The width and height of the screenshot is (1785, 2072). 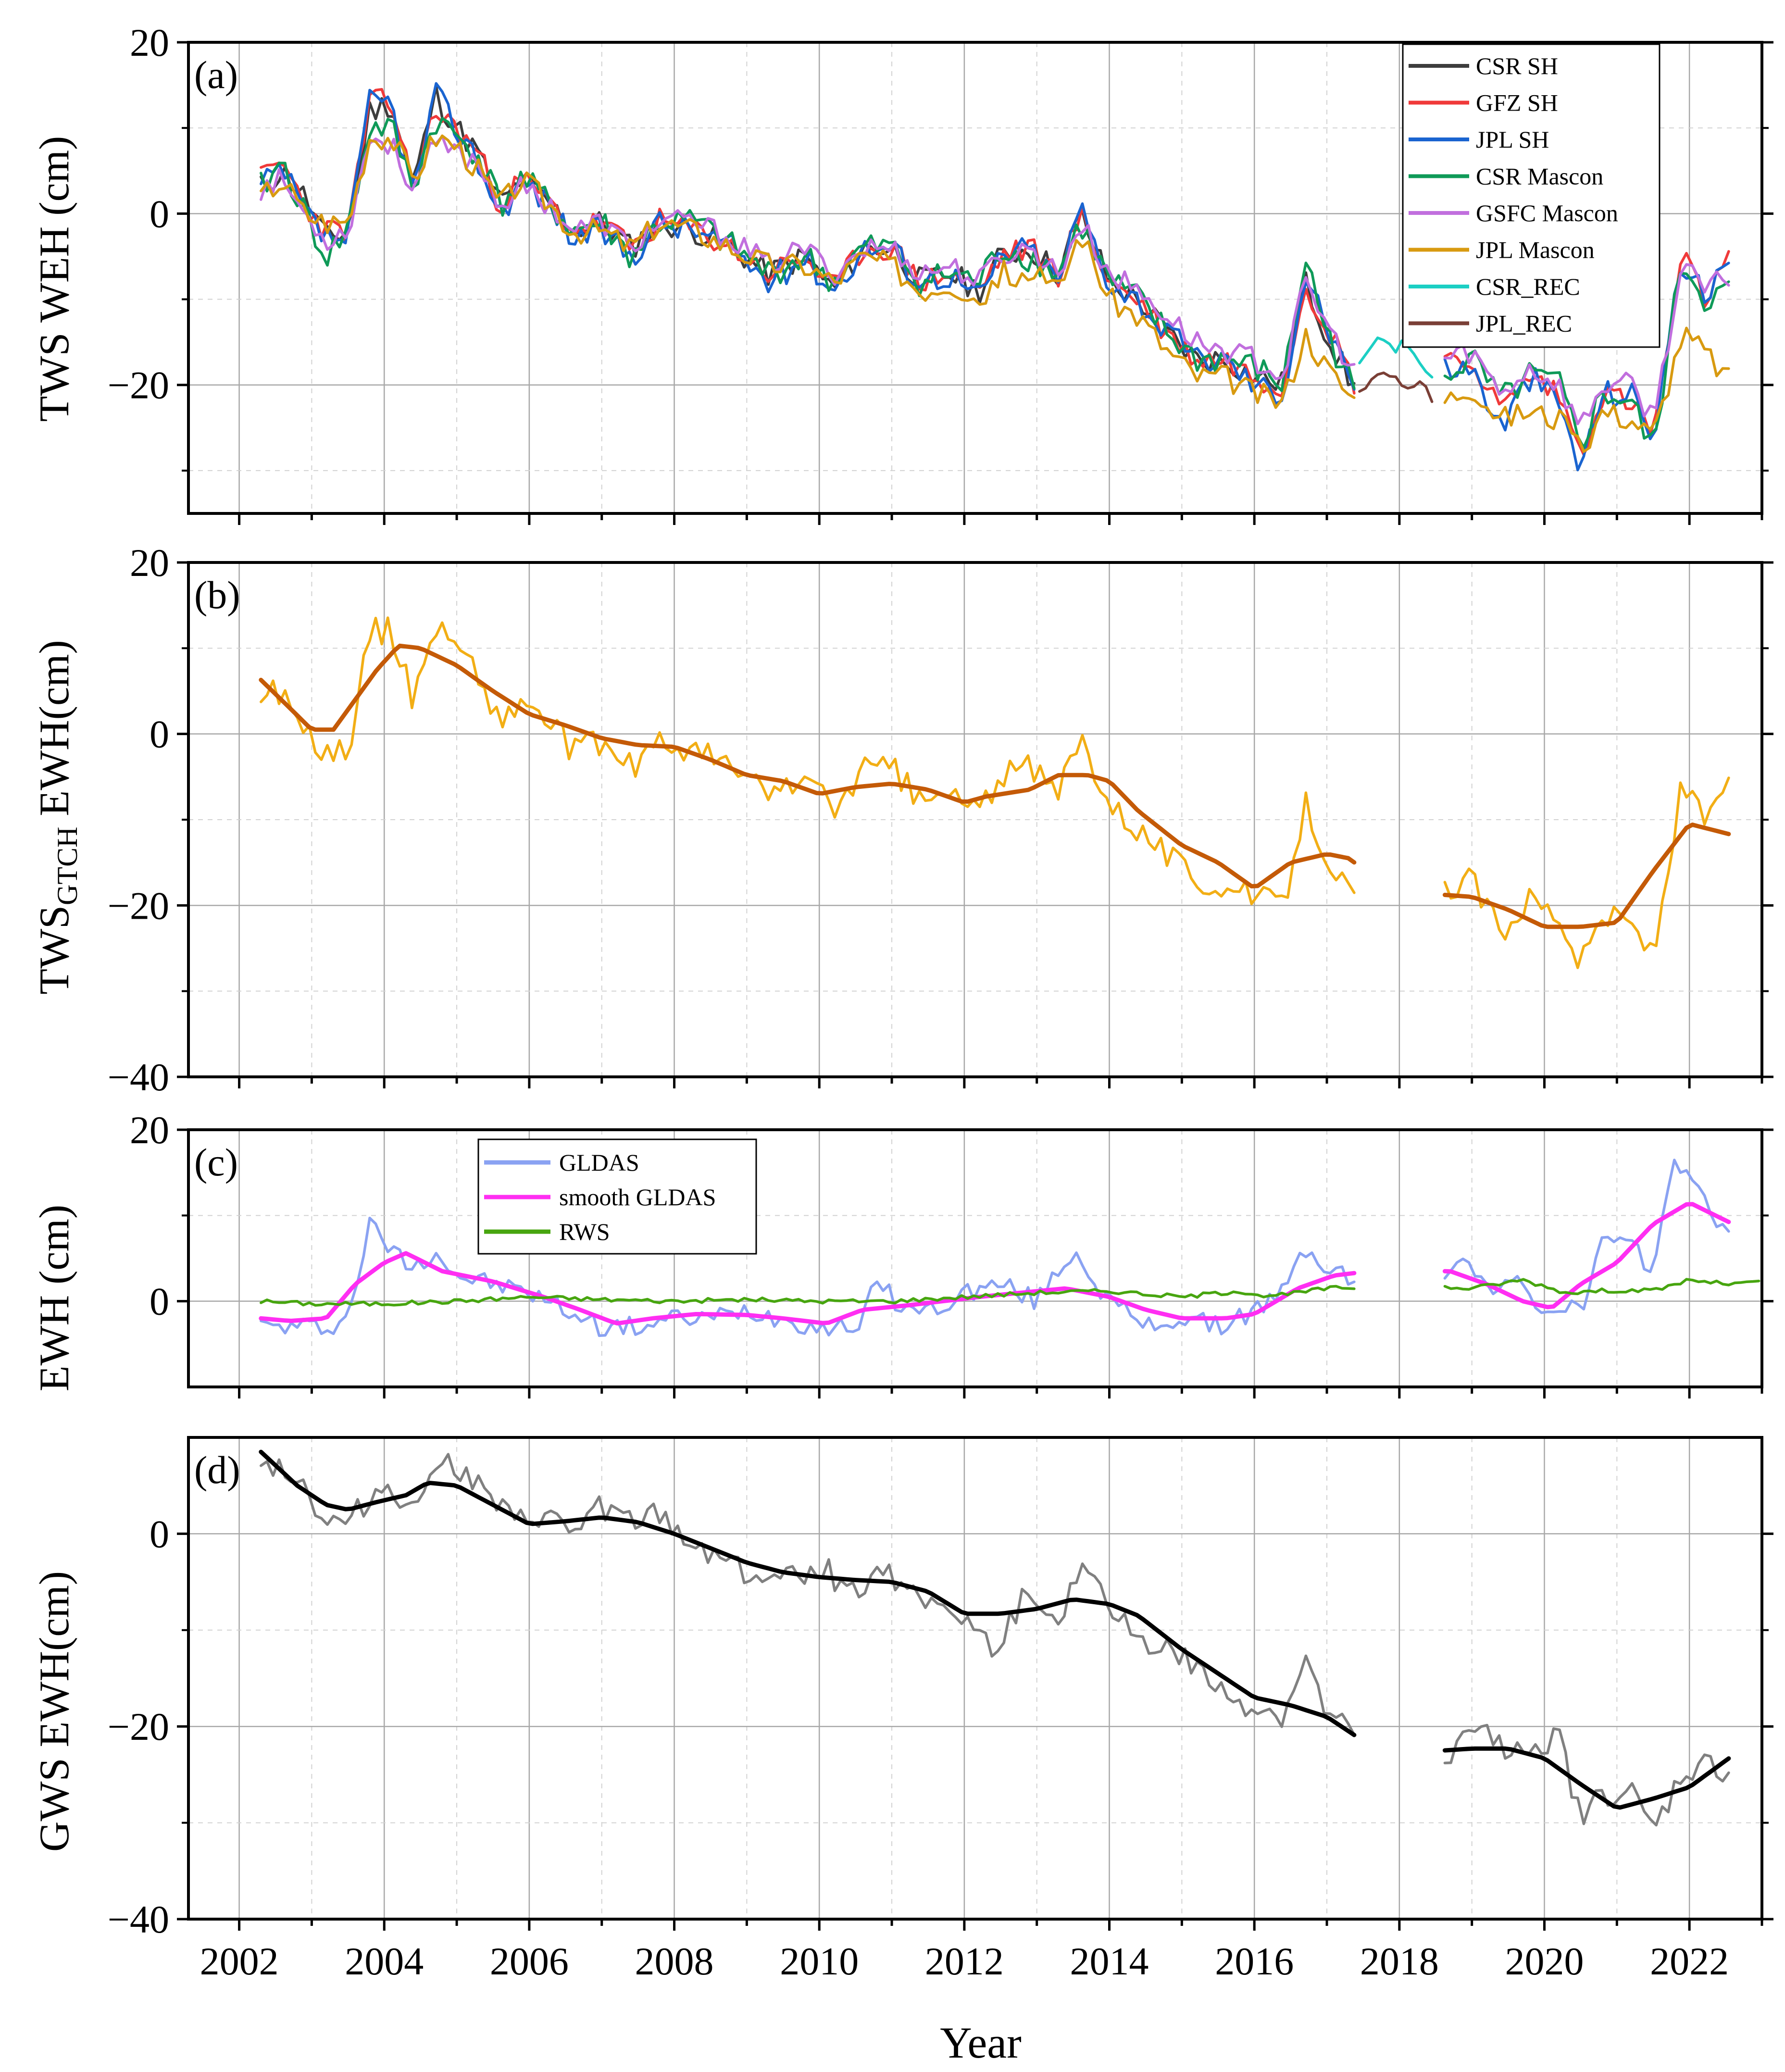 What do you see at coordinates (638, 1197) in the screenshot?
I see `legend-label-smooth-gldas: smooth GLDAS` at bounding box center [638, 1197].